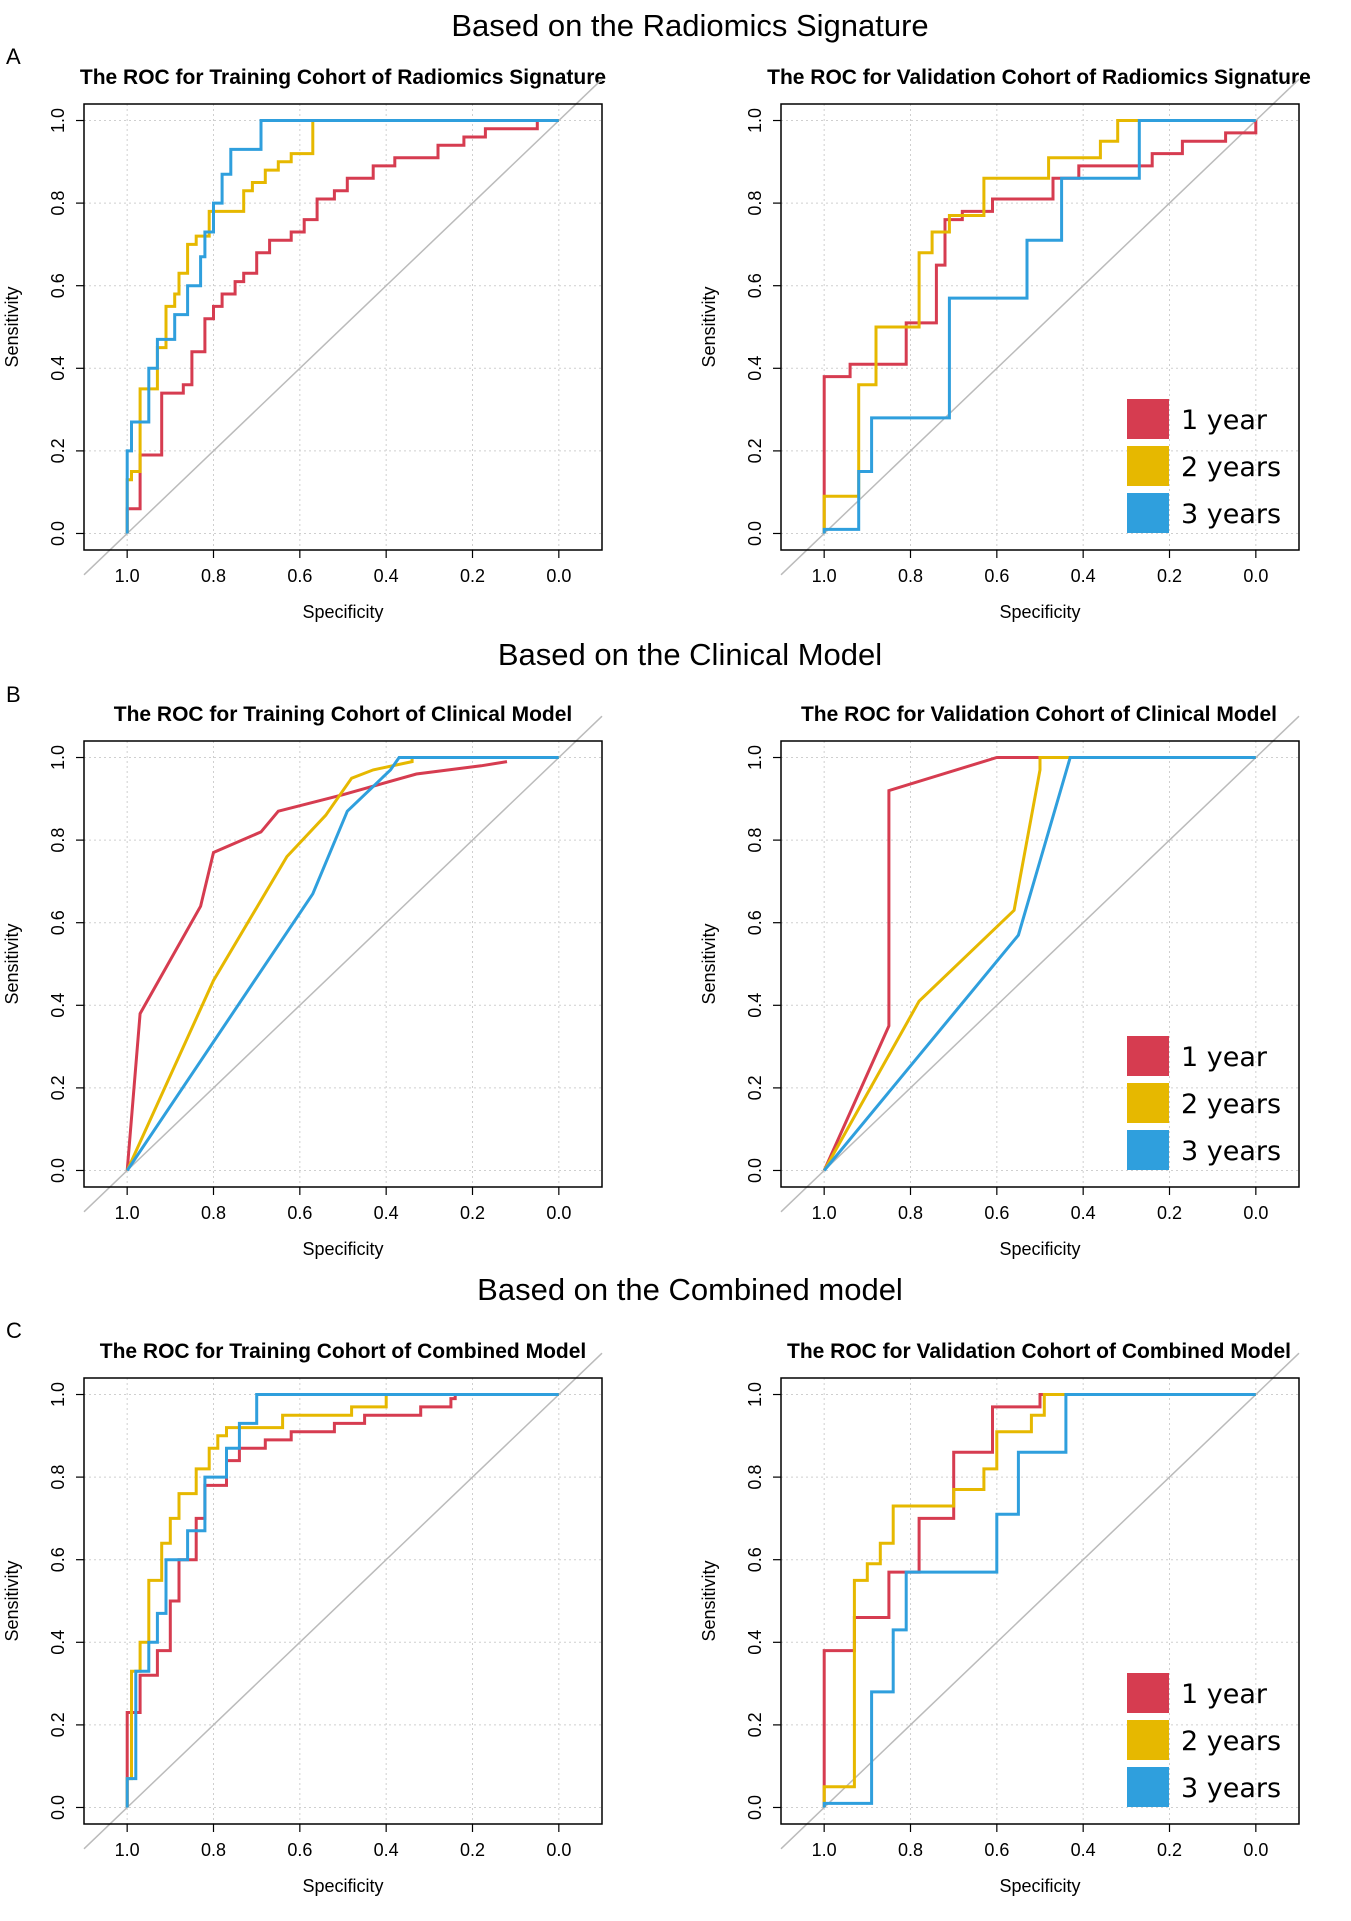  Describe the element at coordinates (14, 1330) in the screenshot. I see `panel-letter-c: C` at that location.